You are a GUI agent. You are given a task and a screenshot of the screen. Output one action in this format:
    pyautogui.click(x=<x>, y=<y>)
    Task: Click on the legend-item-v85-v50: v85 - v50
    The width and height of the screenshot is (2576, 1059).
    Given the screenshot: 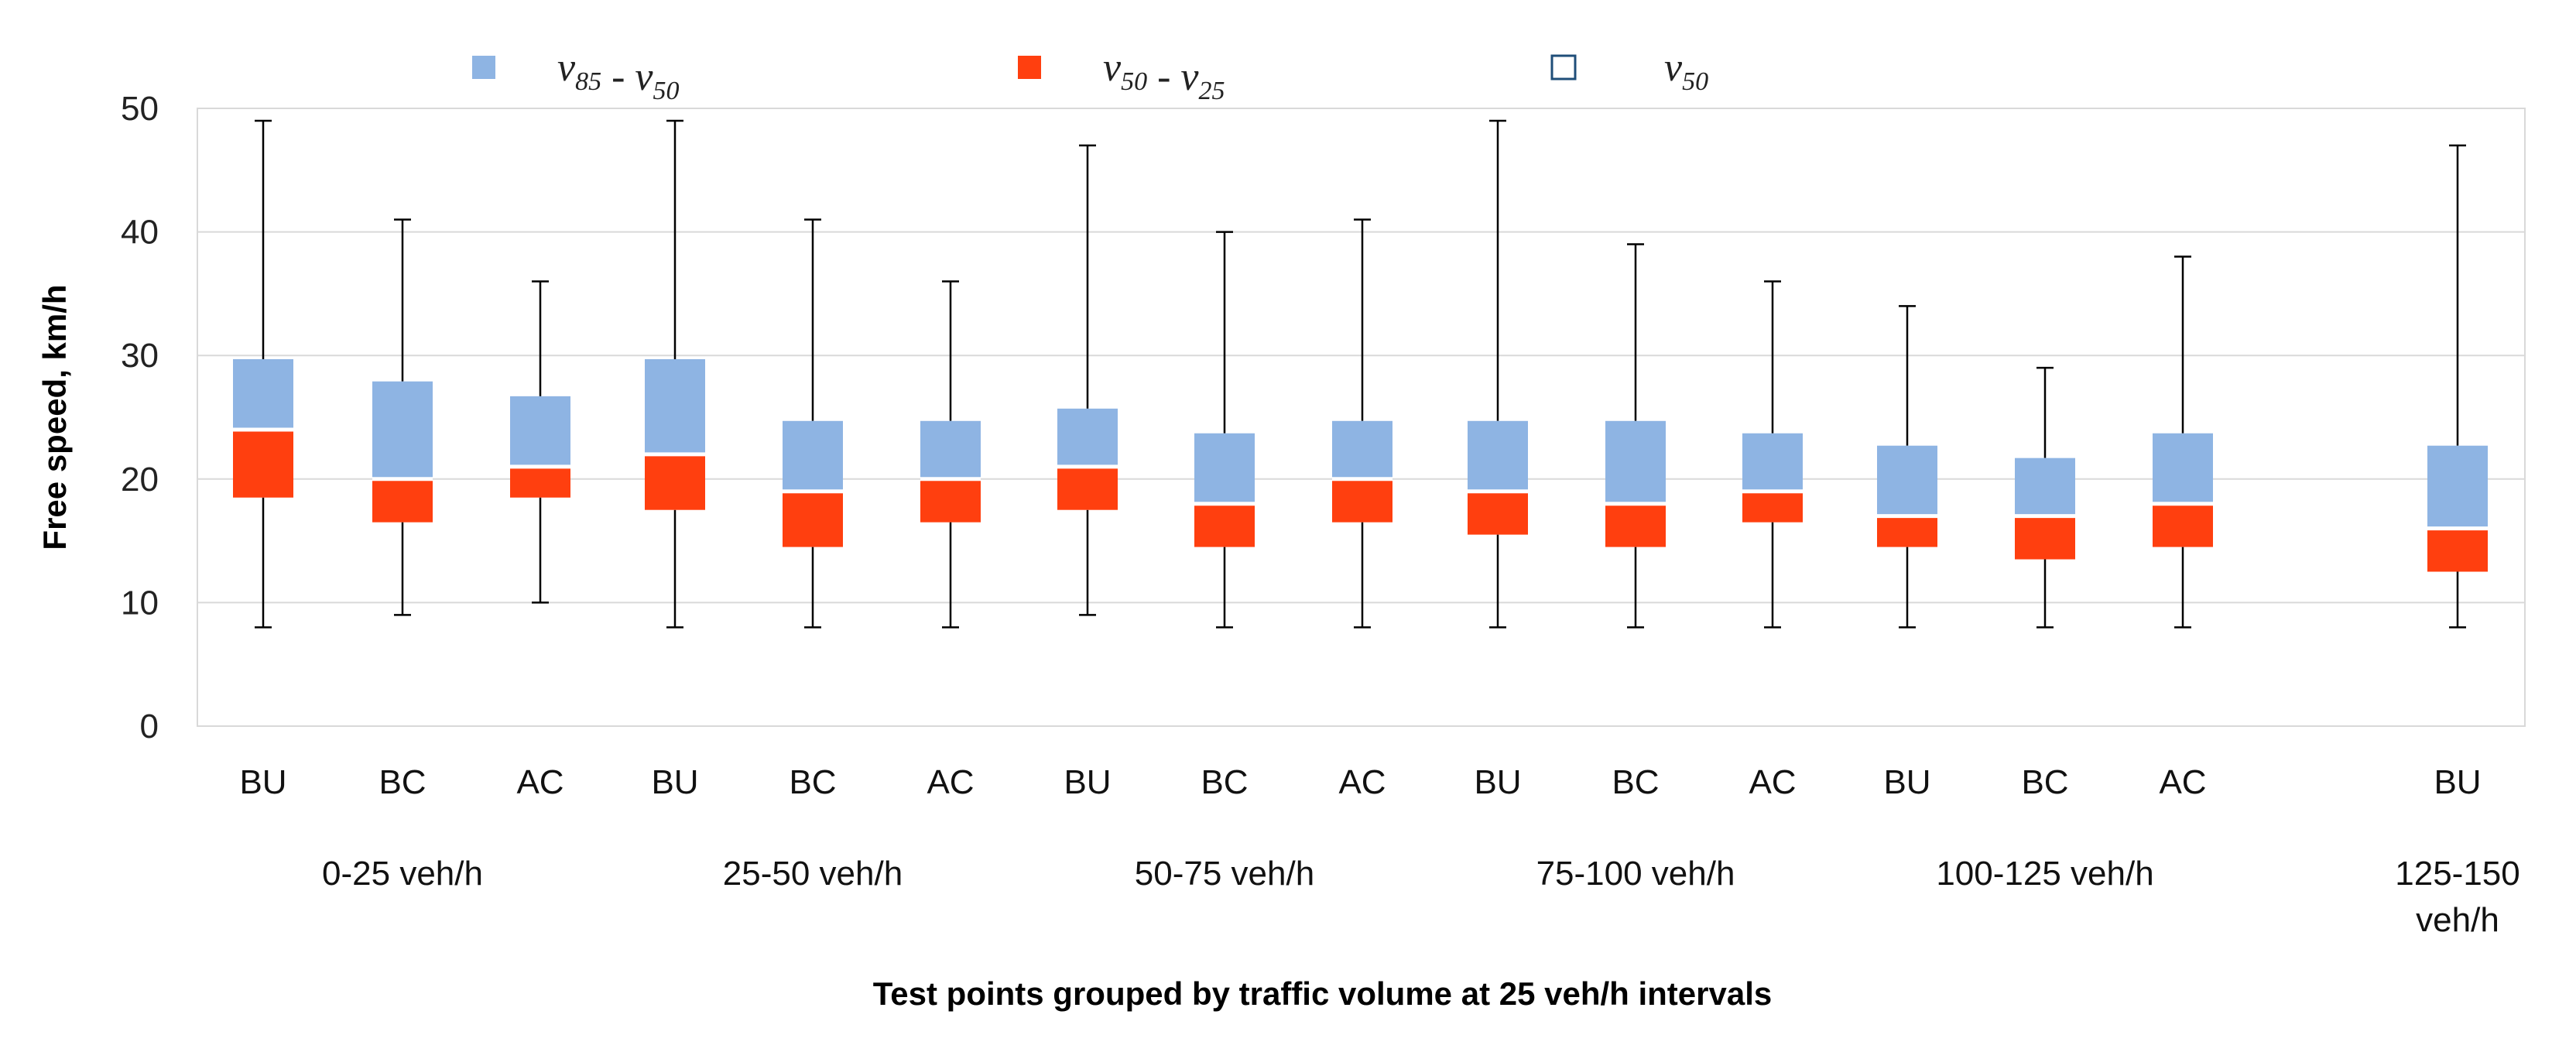 What is the action you would take?
    pyautogui.click(x=576, y=75)
    